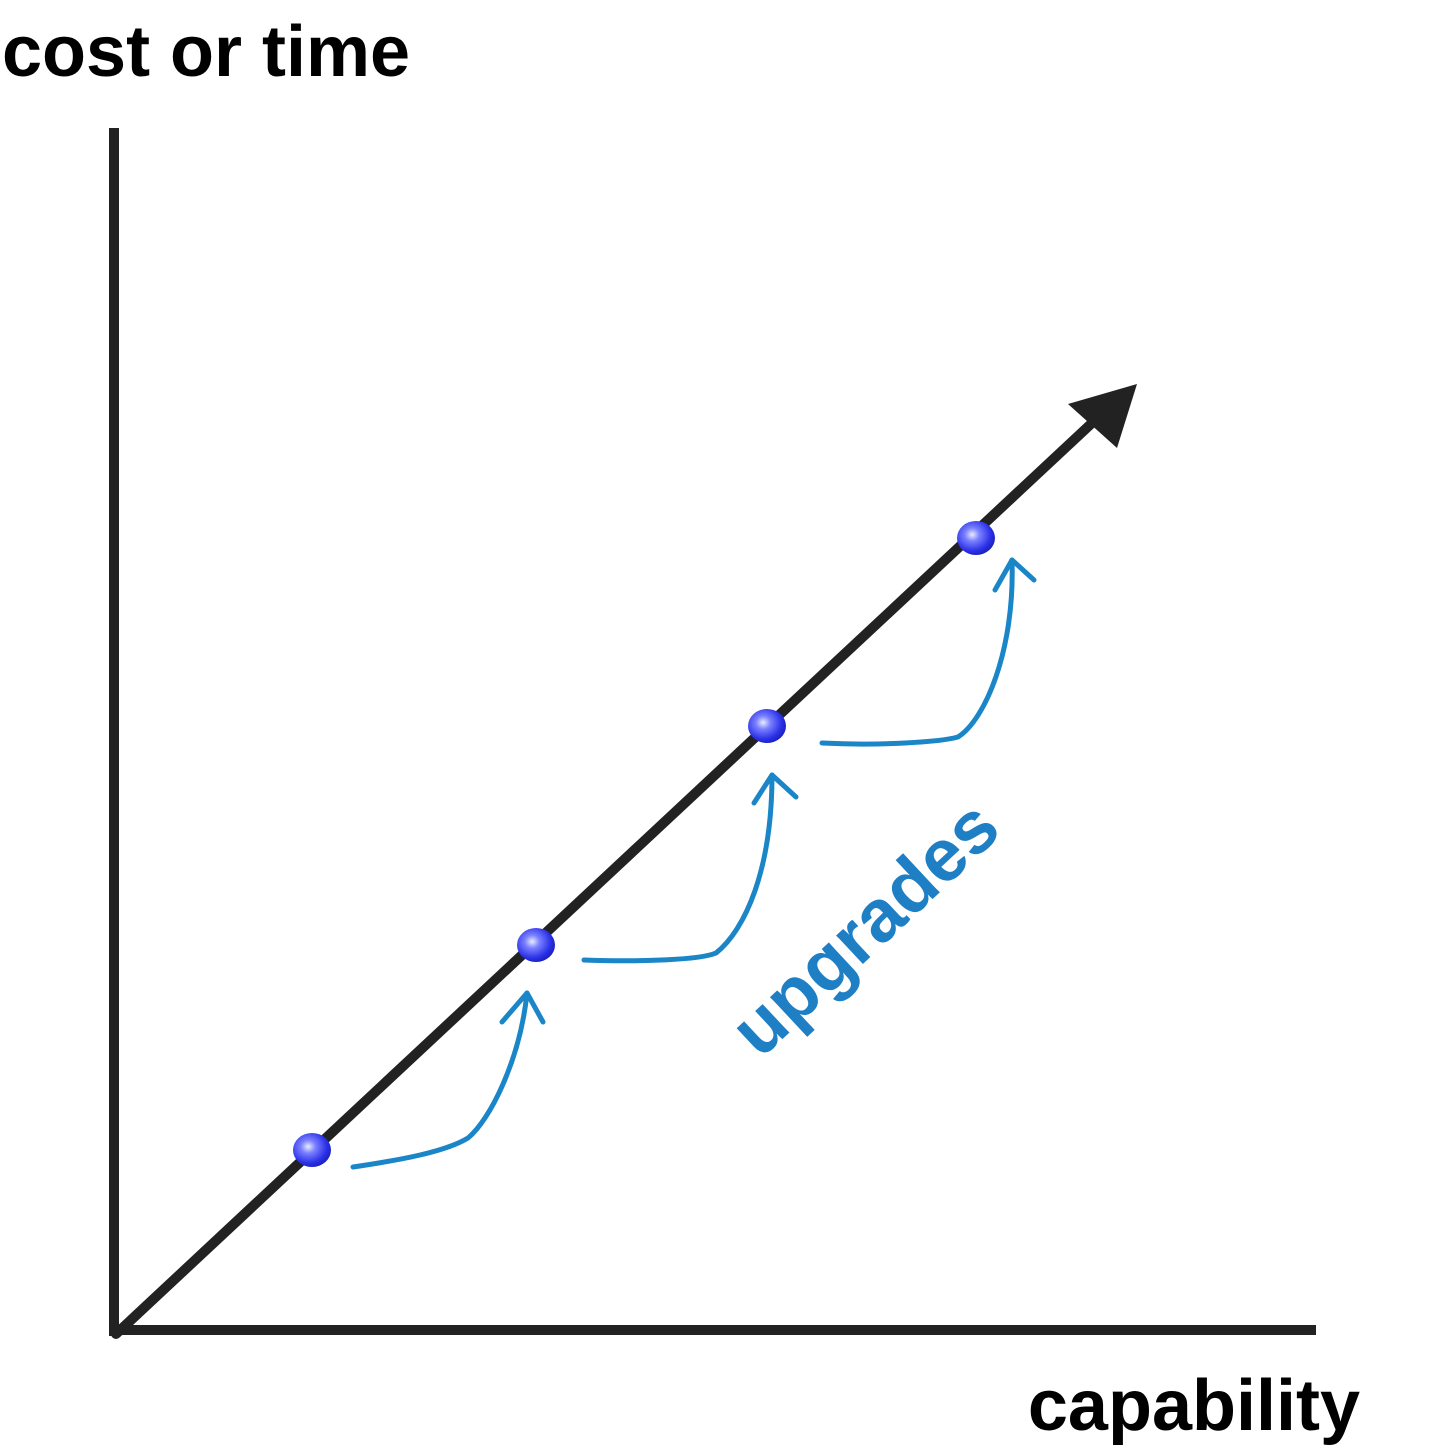 The width and height of the screenshot is (1452, 1452). I want to click on x-axis-label: capability, so click(1194, 1406).